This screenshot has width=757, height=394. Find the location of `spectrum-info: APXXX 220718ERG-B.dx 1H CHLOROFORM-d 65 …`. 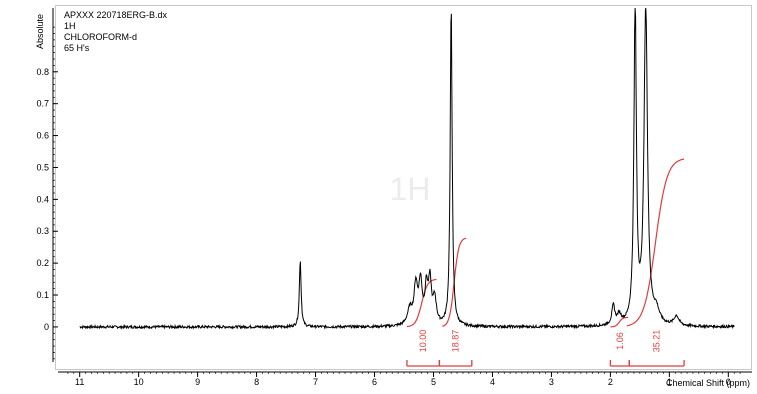

spectrum-info: APXXX 220718ERG-B.dx 1H CHLOROFORM-d 65 … is located at coordinates (115, 32).